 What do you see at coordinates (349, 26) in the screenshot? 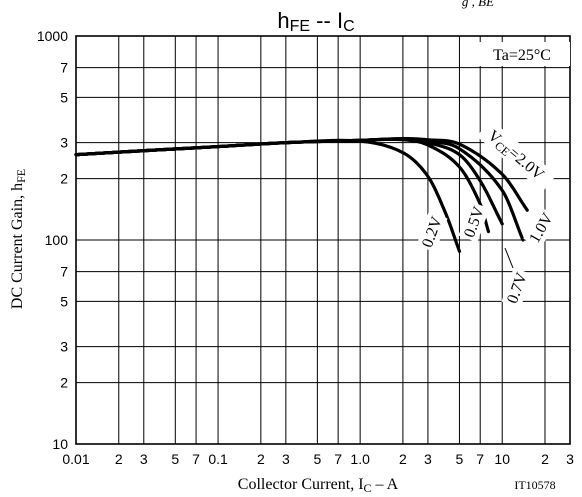
I see `title-main2-sub: C` at bounding box center [349, 26].